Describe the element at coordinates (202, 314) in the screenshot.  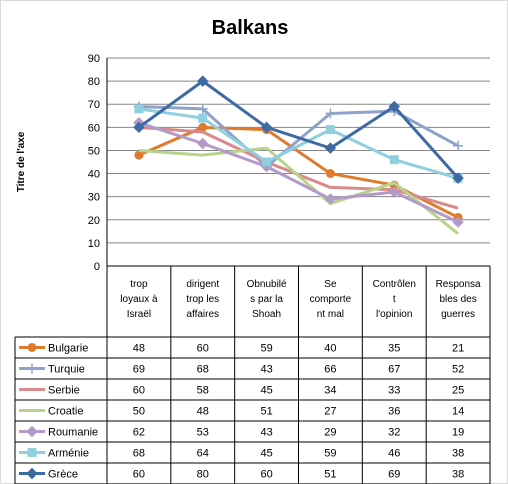
I see `category-label-line: affaires` at that location.